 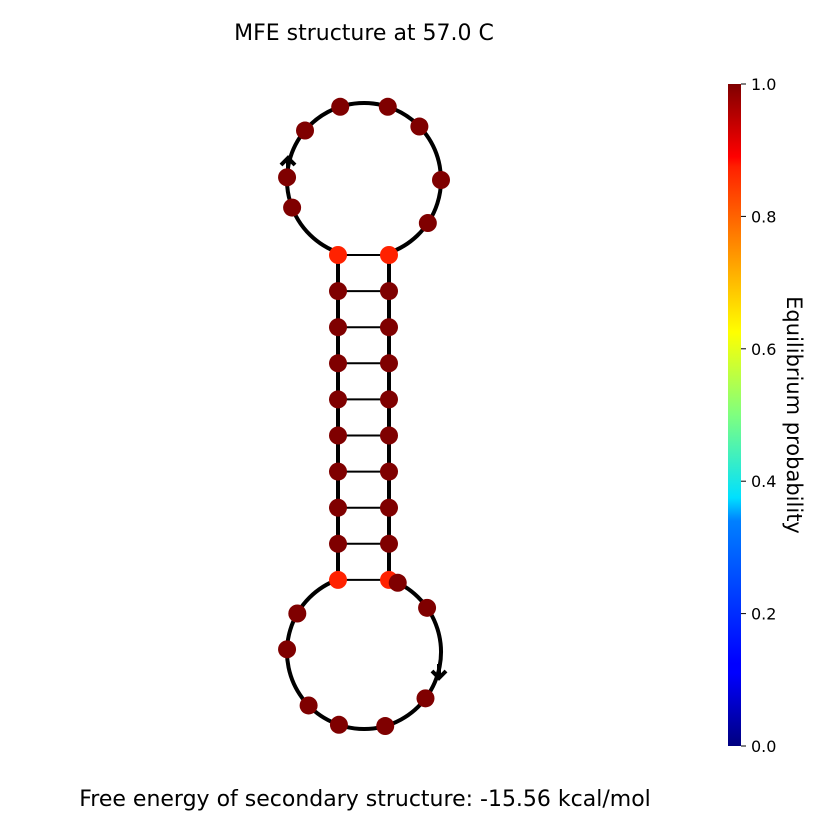 I want to click on strand-backbone, so click(x=364, y=416).